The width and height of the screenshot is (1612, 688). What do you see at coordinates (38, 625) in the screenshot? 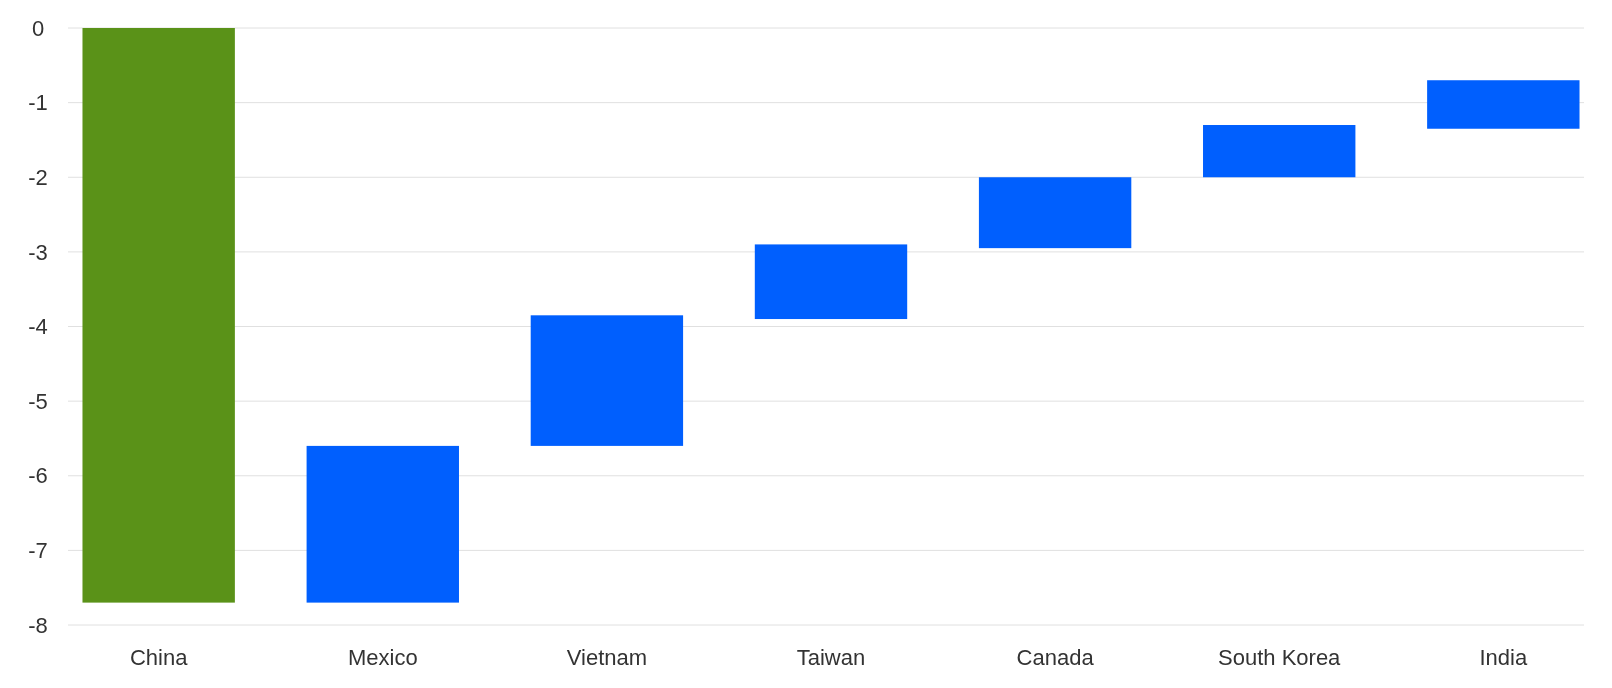
I see `y-tick-label: -8` at bounding box center [38, 625].